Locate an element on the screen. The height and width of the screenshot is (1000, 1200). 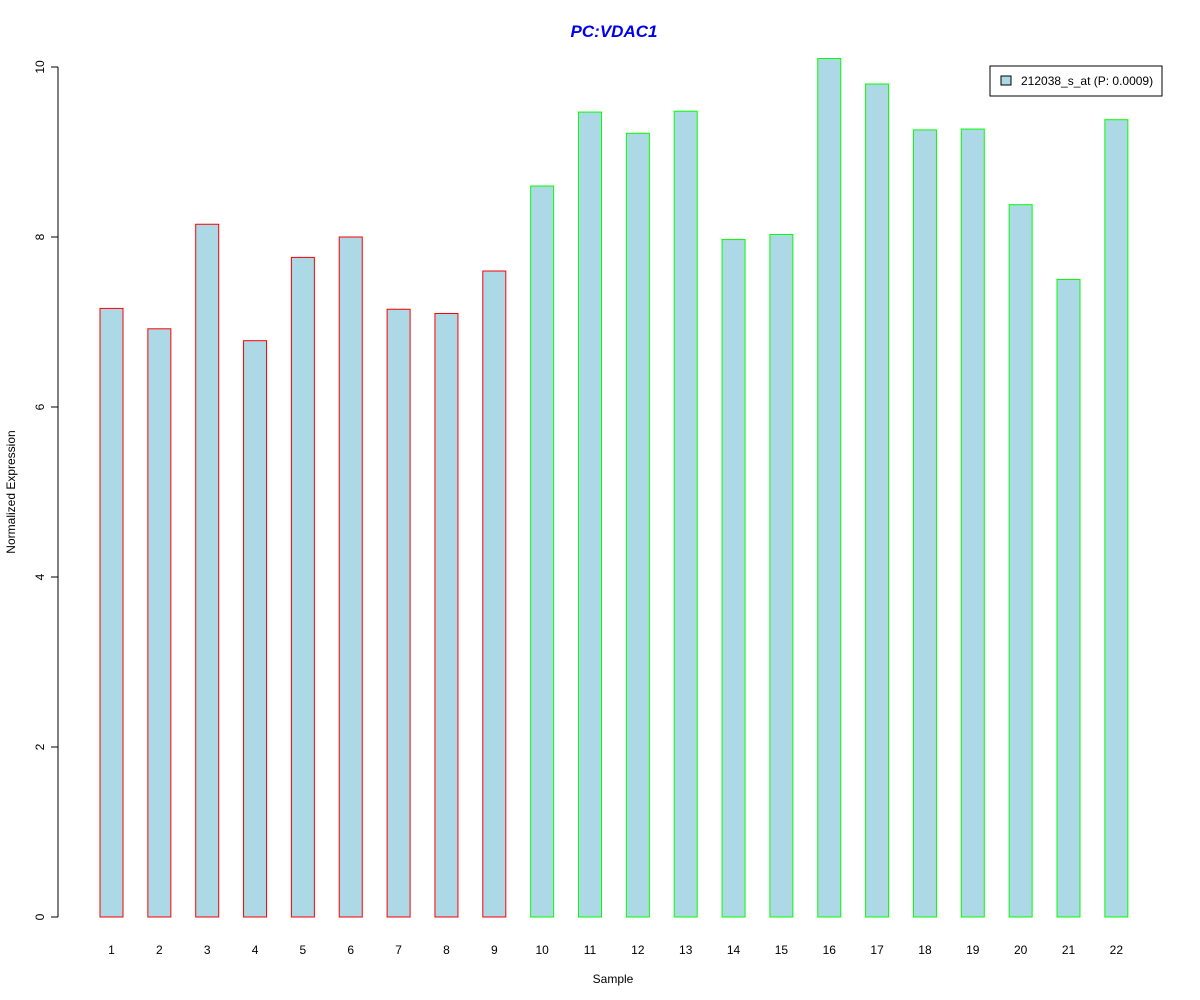
y-tick-label: 0 is located at coordinates (40, 916).